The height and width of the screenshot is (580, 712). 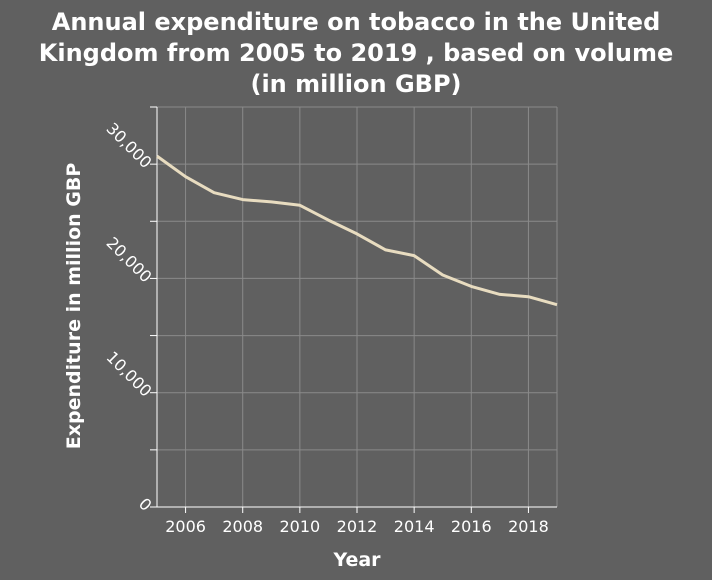 I want to click on series-line, so click(x=357, y=230).